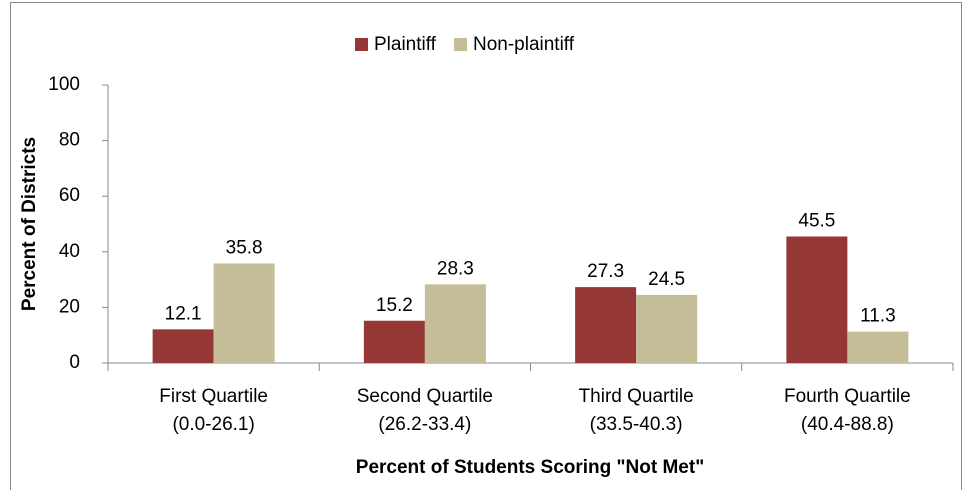  I want to click on x-tick-label: (33.5-40.3), so click(636, 424).